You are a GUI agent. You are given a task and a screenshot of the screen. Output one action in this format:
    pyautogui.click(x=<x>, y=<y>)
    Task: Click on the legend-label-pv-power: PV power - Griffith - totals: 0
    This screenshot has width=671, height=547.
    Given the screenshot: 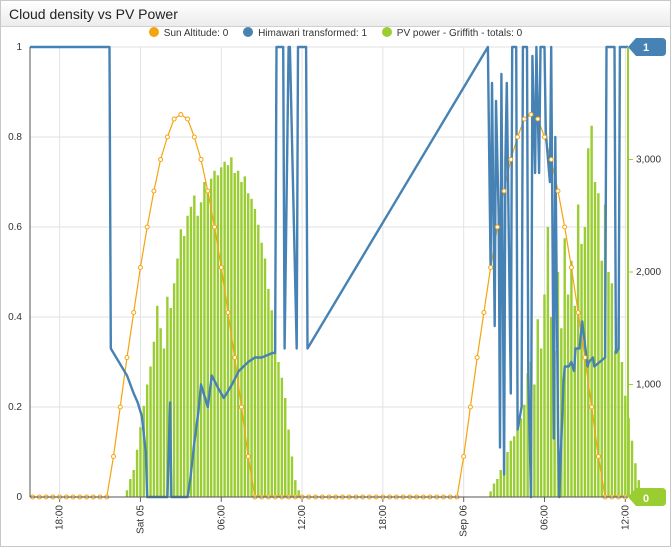 What is the action you would take?
    pyautogui.click(x=459, y=33)
    